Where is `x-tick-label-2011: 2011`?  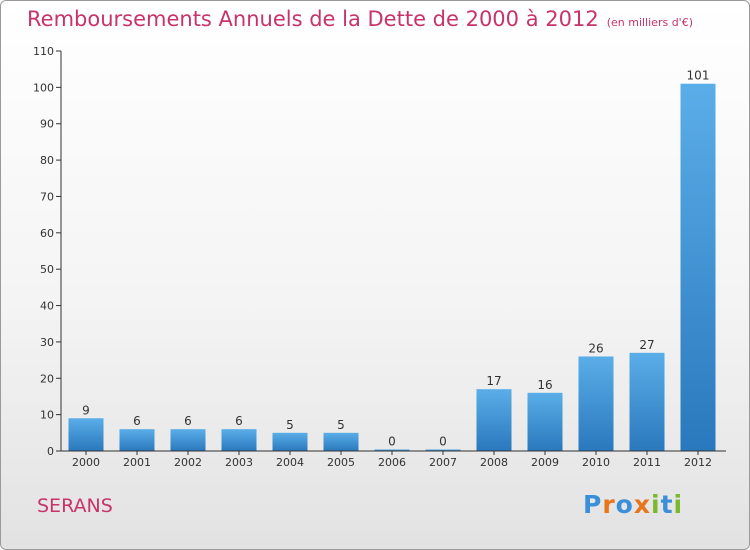
x-tick-label-2011: 2011 is located at coordinates (647, 462).